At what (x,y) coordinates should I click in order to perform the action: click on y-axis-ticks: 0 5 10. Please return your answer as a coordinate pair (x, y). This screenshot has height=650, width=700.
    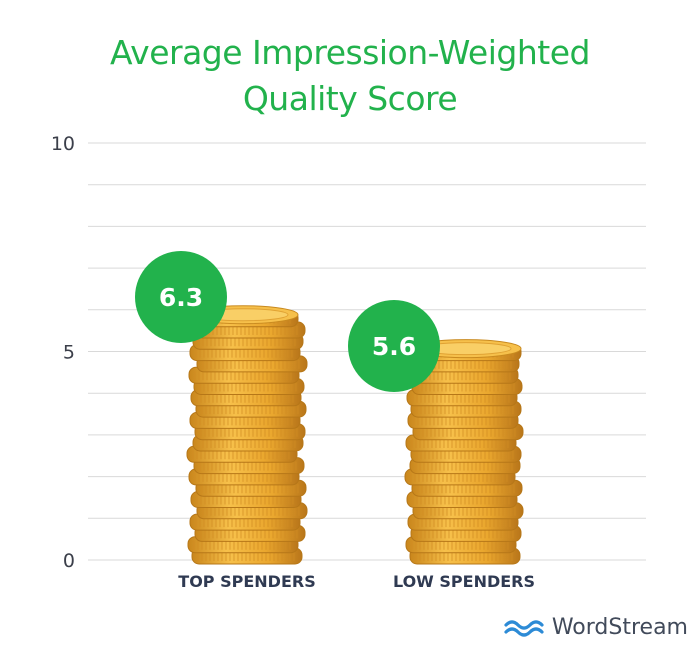
    Looking at the image, I should click on (63, 352).